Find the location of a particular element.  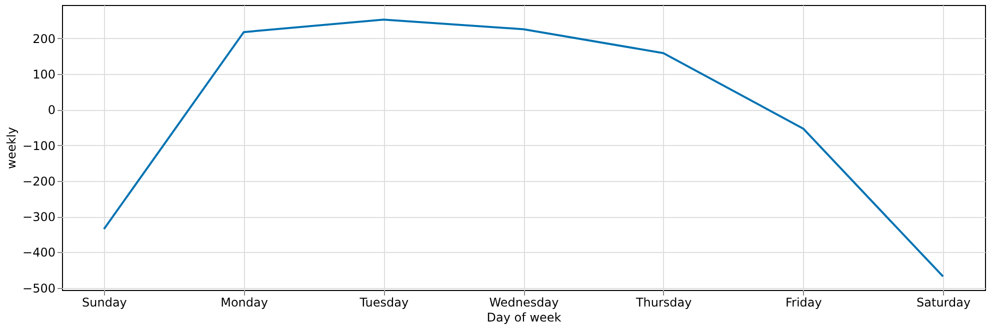

x-tick-label: Saturday is located at coordinates (943, 303).